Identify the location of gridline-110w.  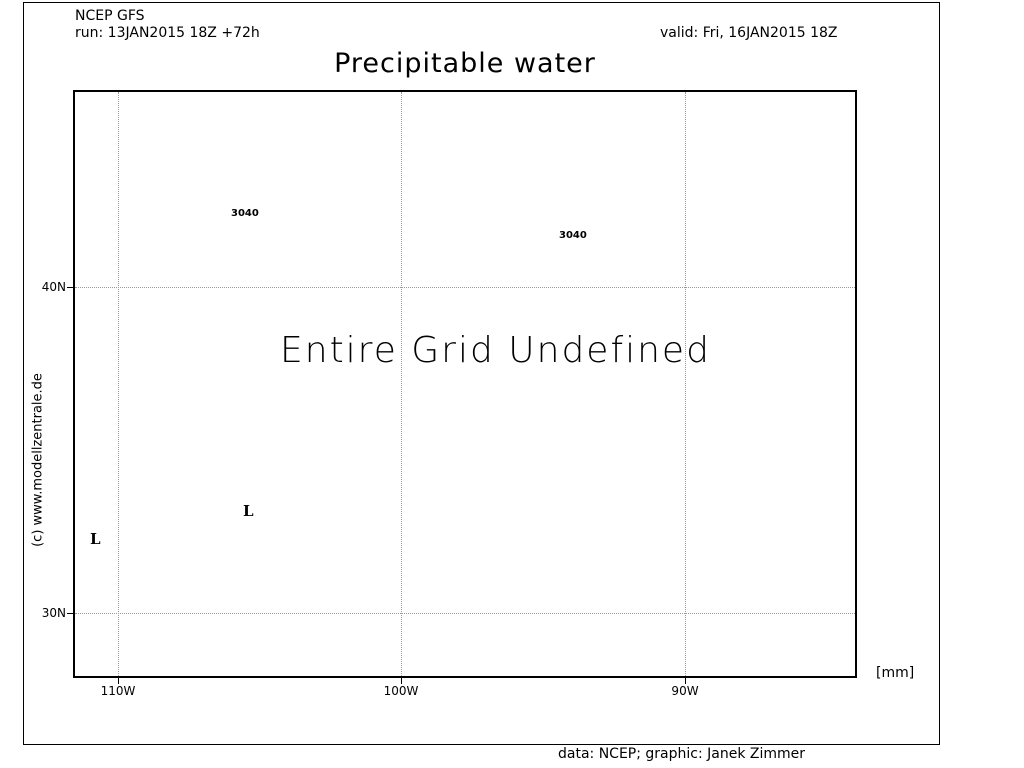
(118, 384).